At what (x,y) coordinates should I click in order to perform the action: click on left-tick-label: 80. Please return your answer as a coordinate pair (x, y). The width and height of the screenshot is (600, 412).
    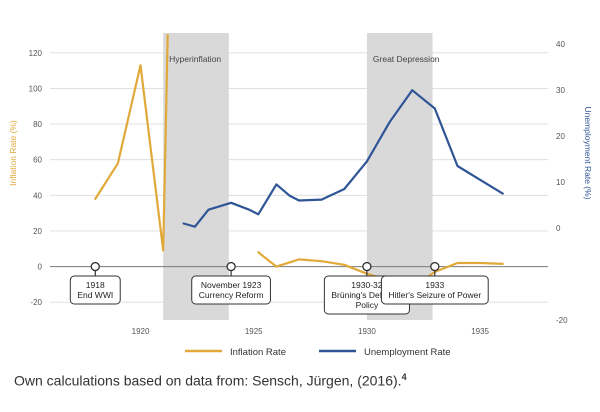
    Looking at the image, I should click on (37, 124).